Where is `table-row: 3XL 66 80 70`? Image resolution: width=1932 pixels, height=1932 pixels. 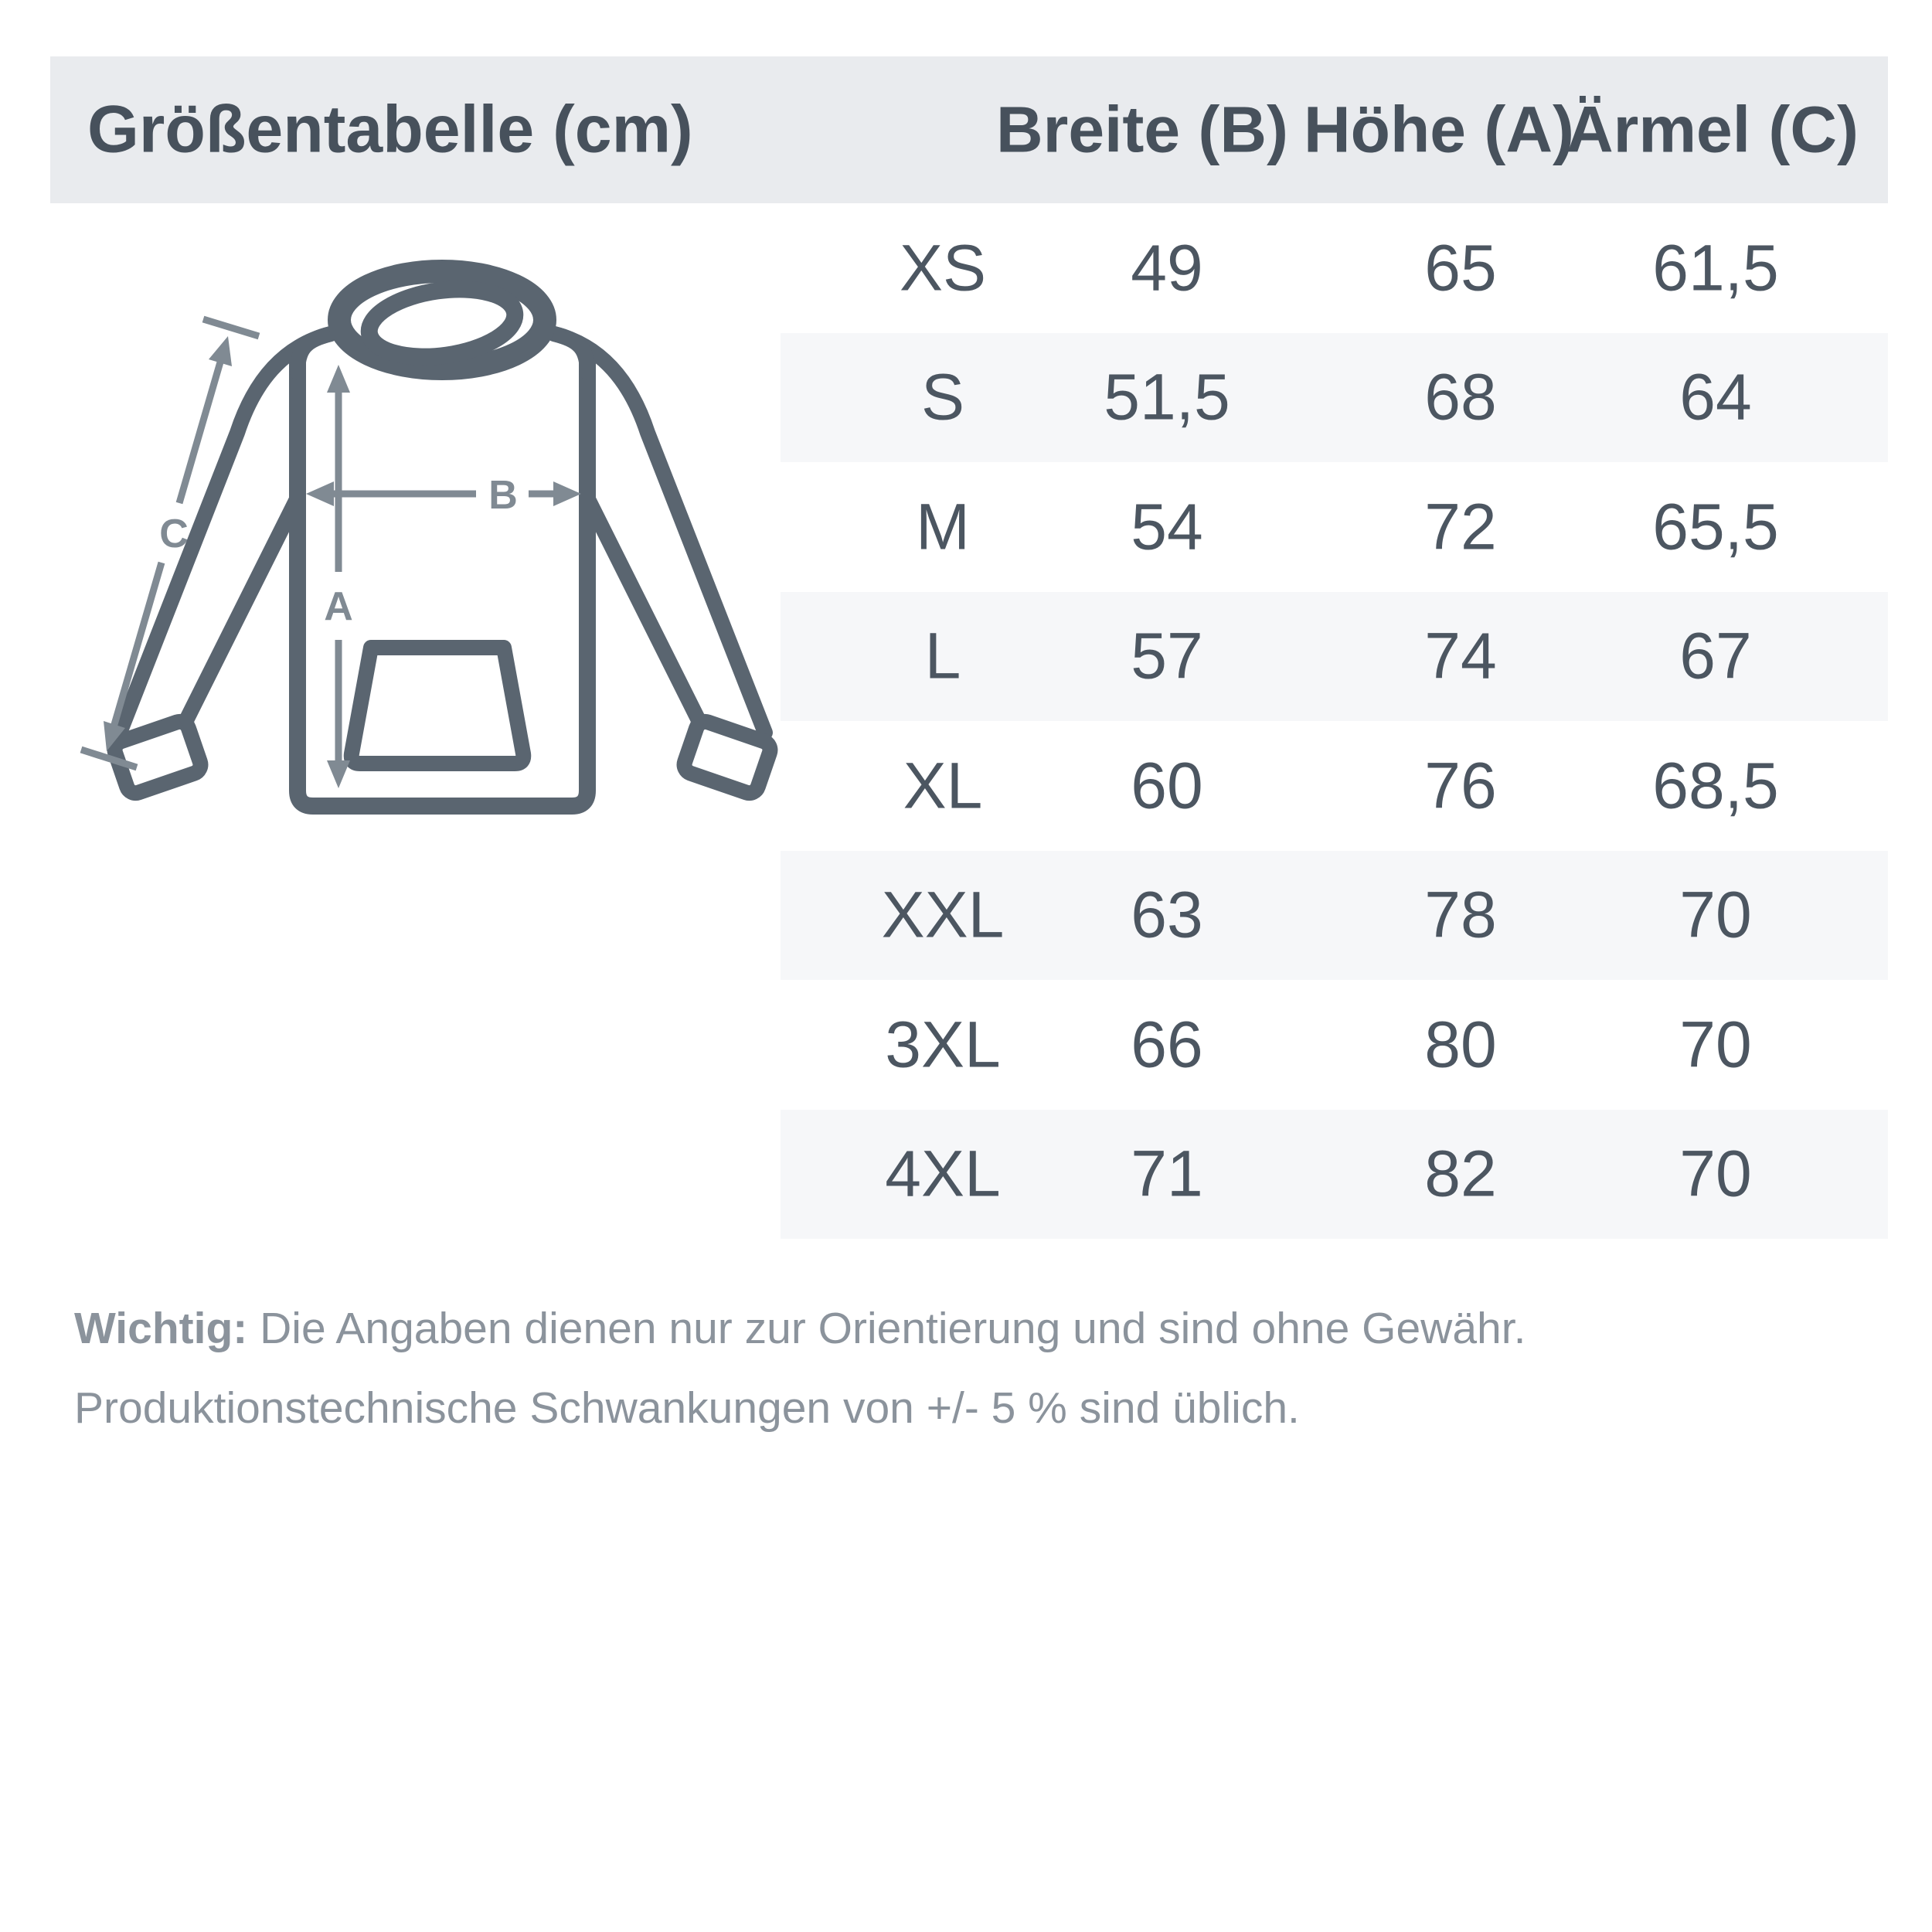
table-row: 3XL 66 80 70 is located at coordinates (1334, 1045).